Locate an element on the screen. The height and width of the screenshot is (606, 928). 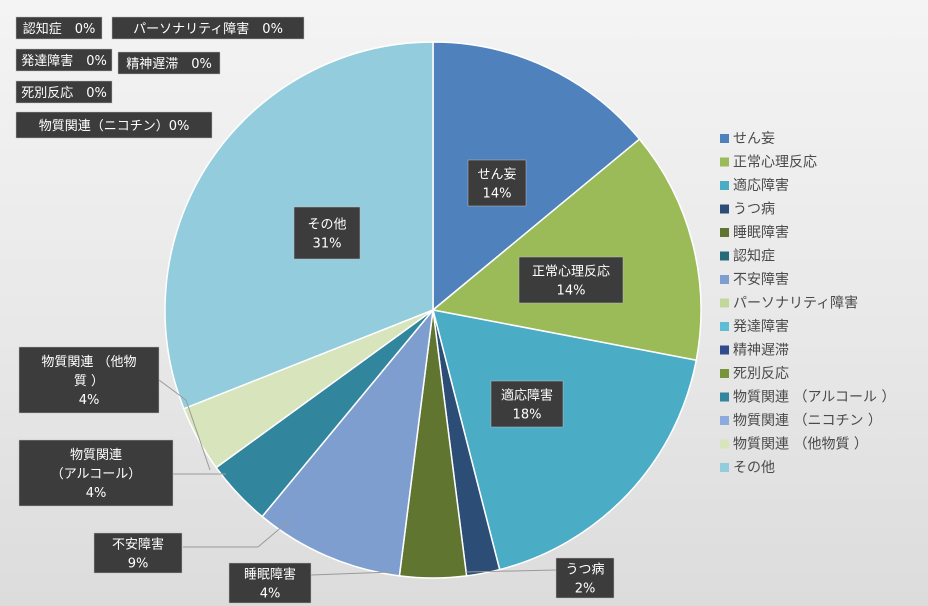
data-label: 発達障害 0% is located at coordinates (64, 60).